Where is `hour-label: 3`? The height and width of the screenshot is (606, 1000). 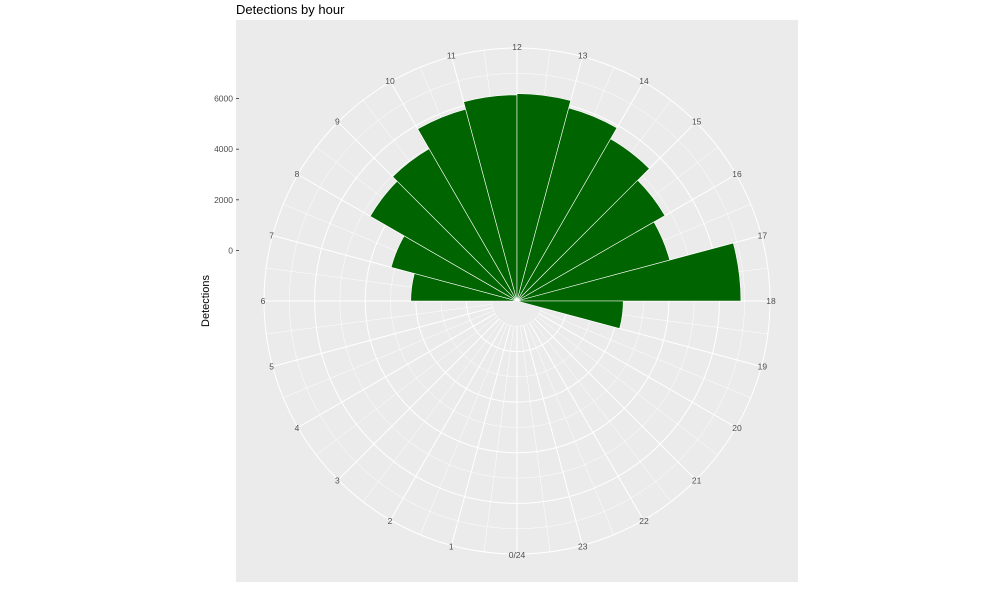 hour-label: 3 is located at coordinates (337, 481).